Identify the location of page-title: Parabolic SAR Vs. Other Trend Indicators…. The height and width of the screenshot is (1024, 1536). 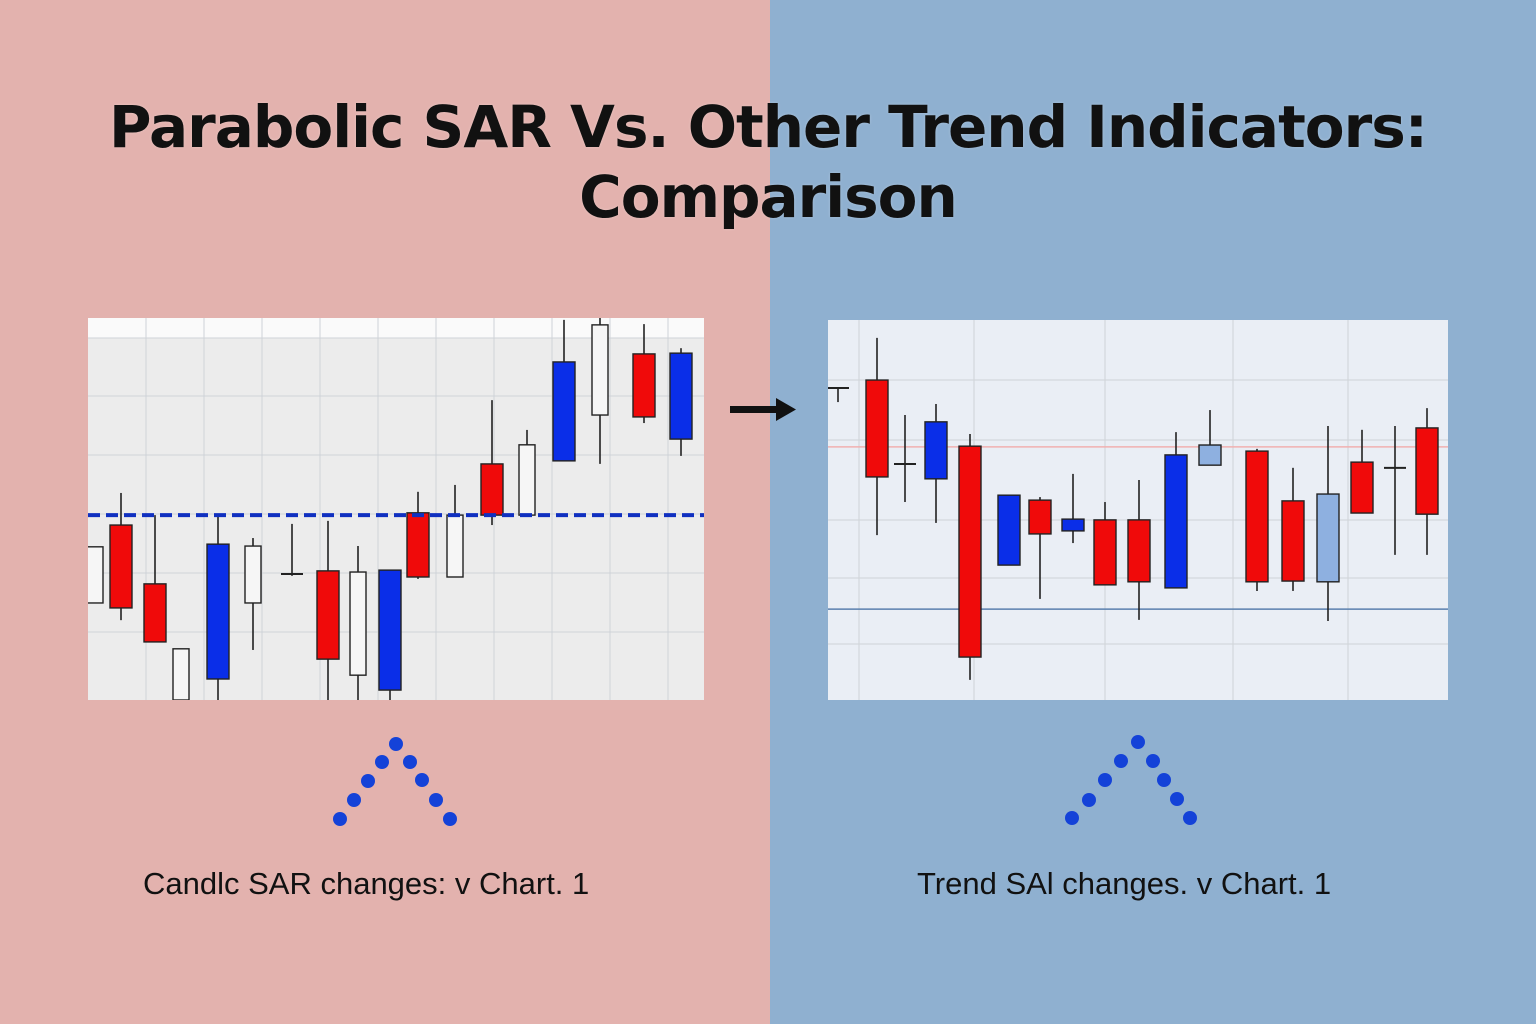
(768, 162).